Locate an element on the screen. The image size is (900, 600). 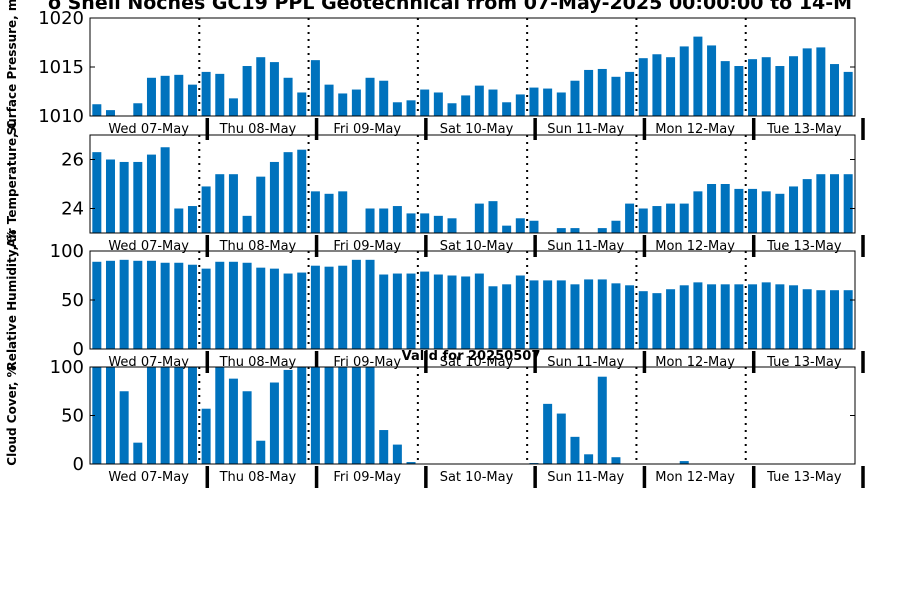
day-label: Wed 07-May is located at coordinates (148, 129).